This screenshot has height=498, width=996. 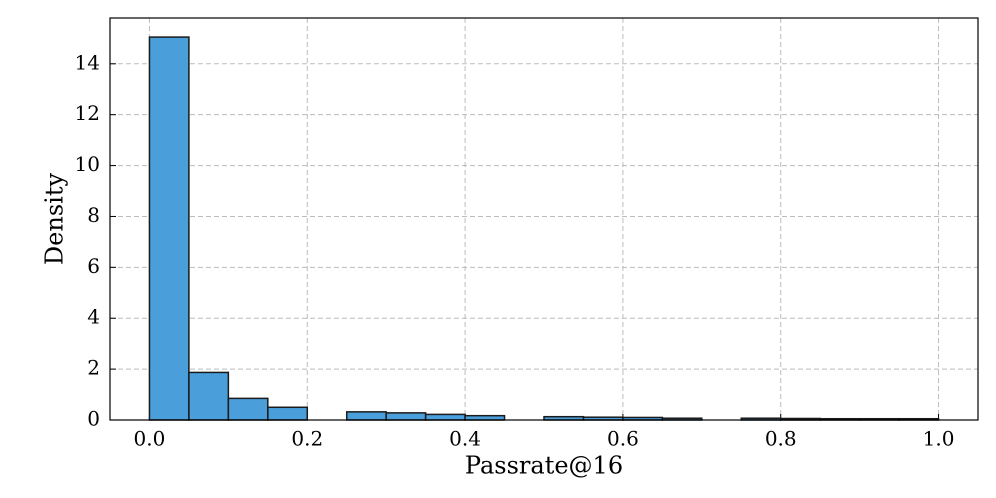 I want to click on y-tick-label: 0, so click(x=93, y=419).